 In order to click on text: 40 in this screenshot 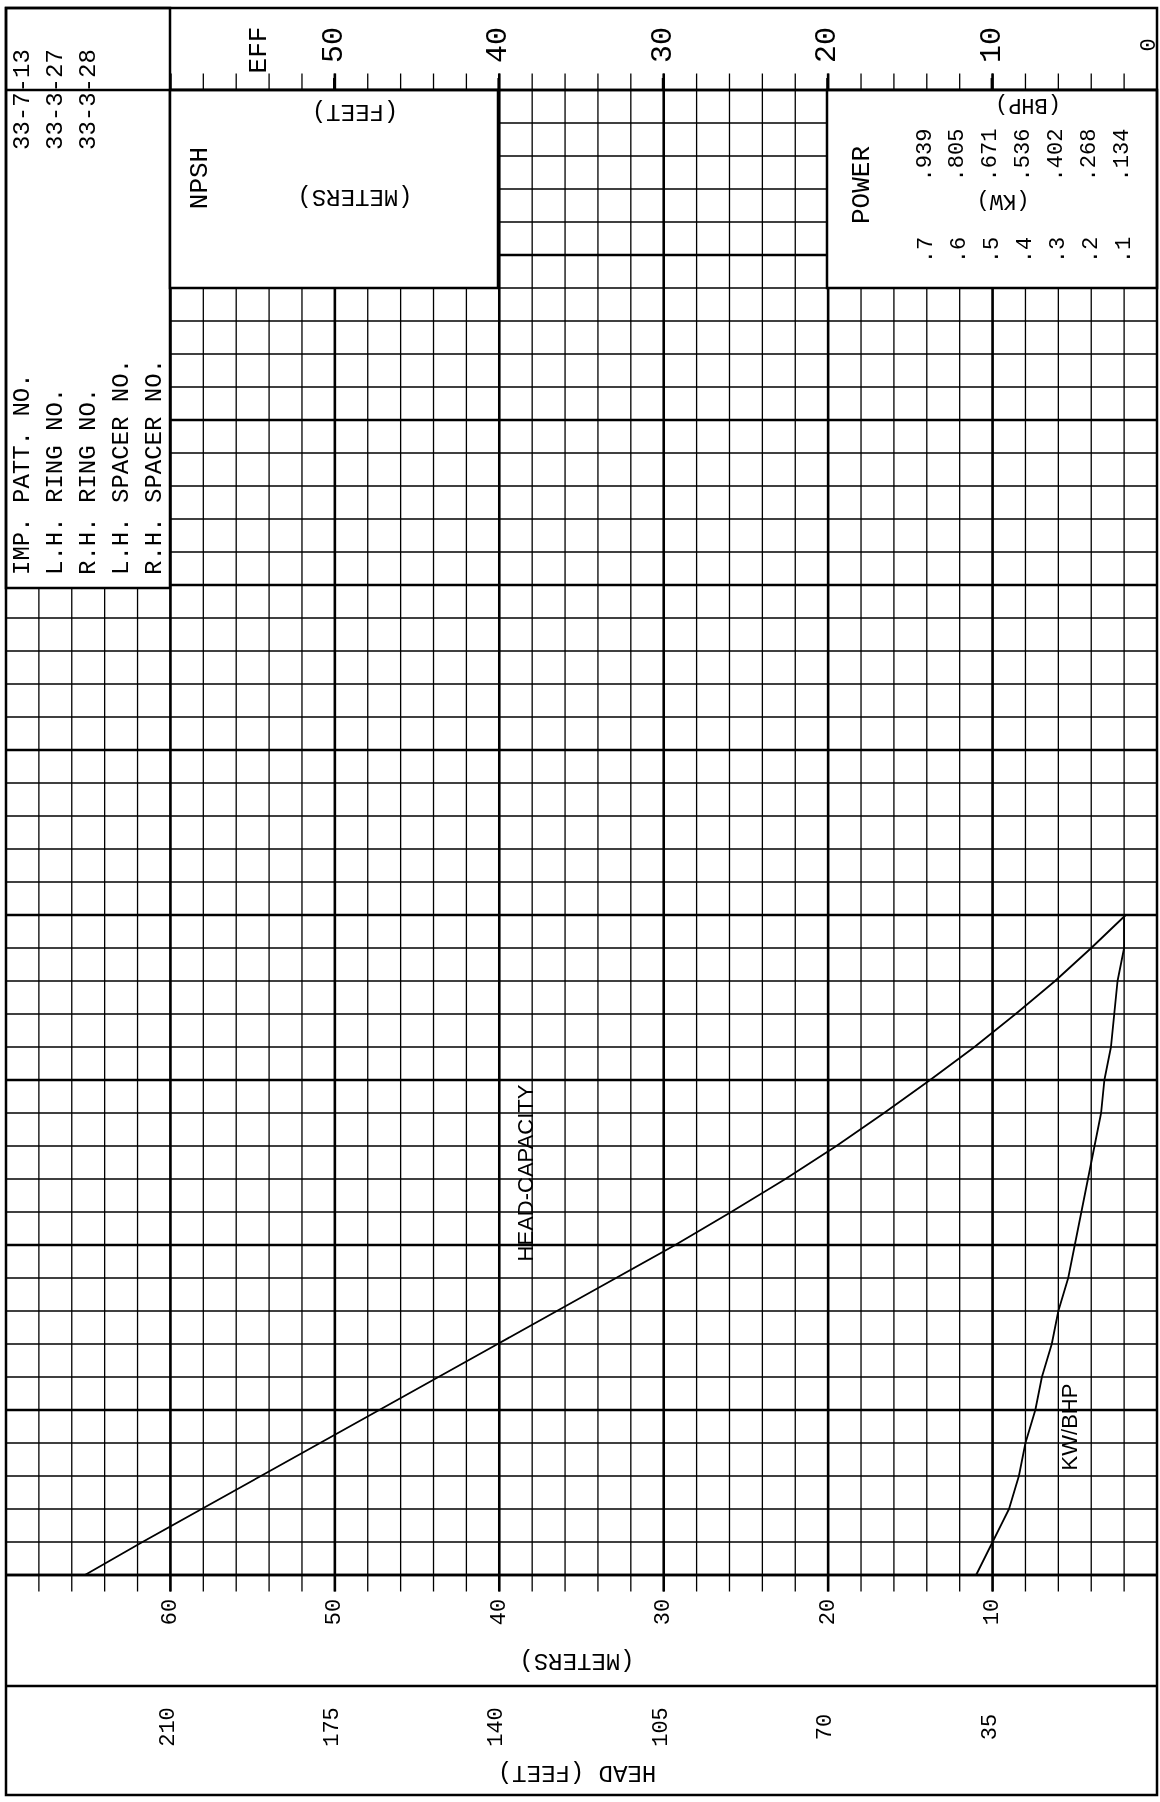, I will do `click(498, 45)`.